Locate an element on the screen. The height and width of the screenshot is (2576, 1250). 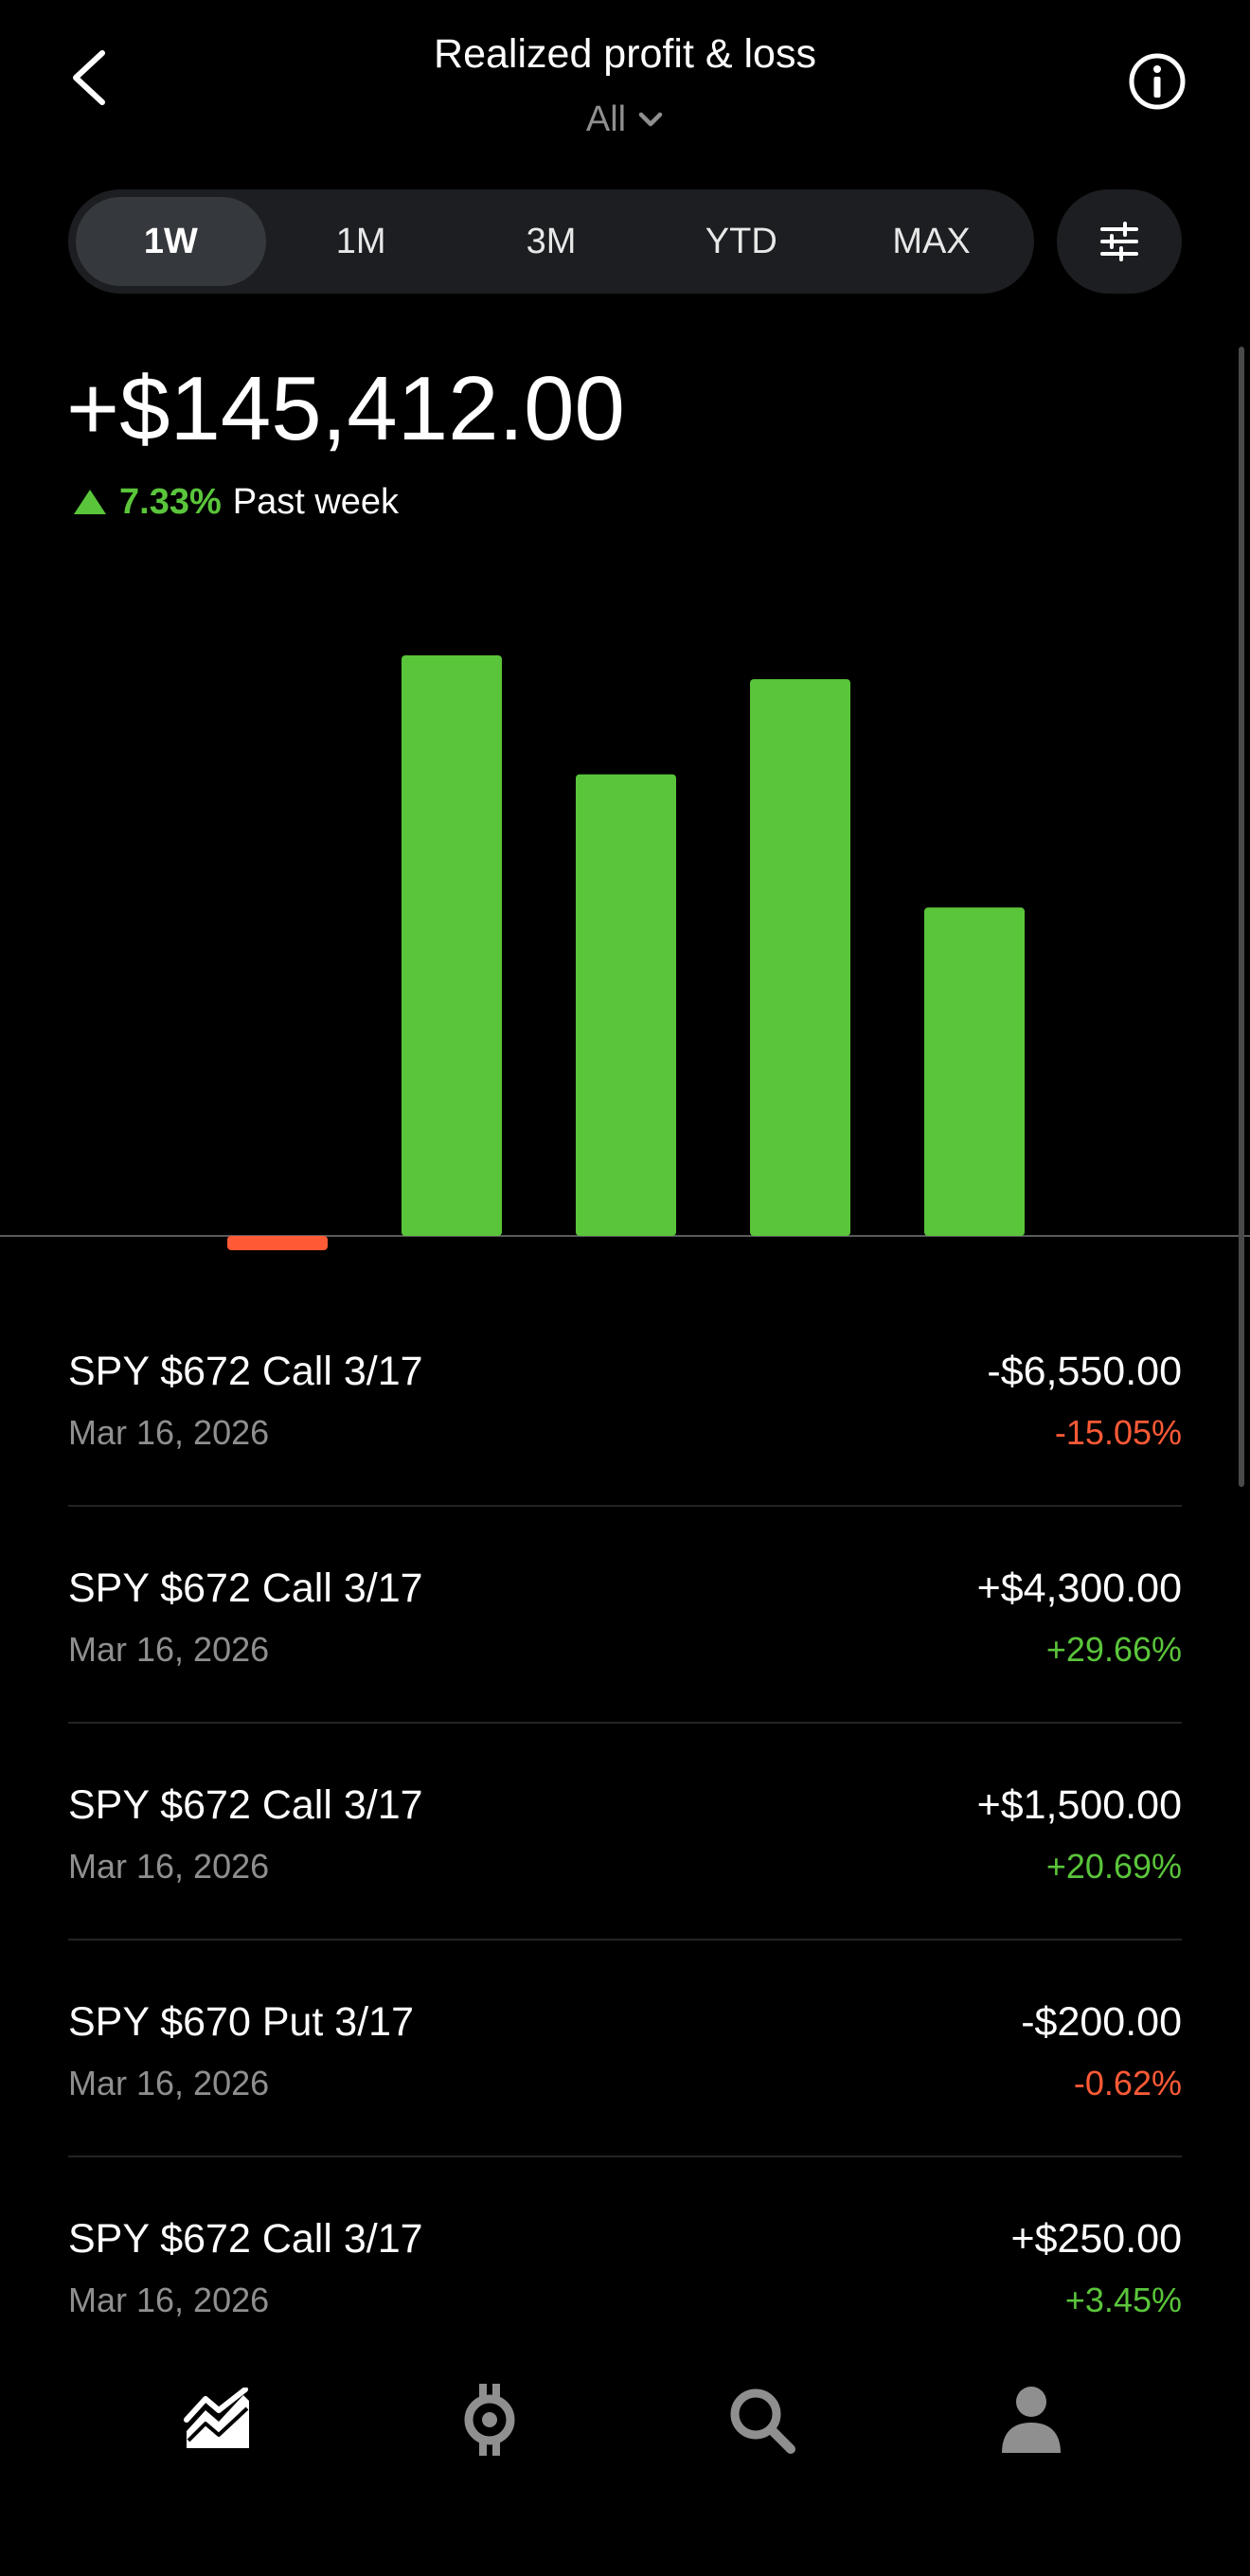
tx-amount: +$250.00 is located at coordinates (1096, 2239).